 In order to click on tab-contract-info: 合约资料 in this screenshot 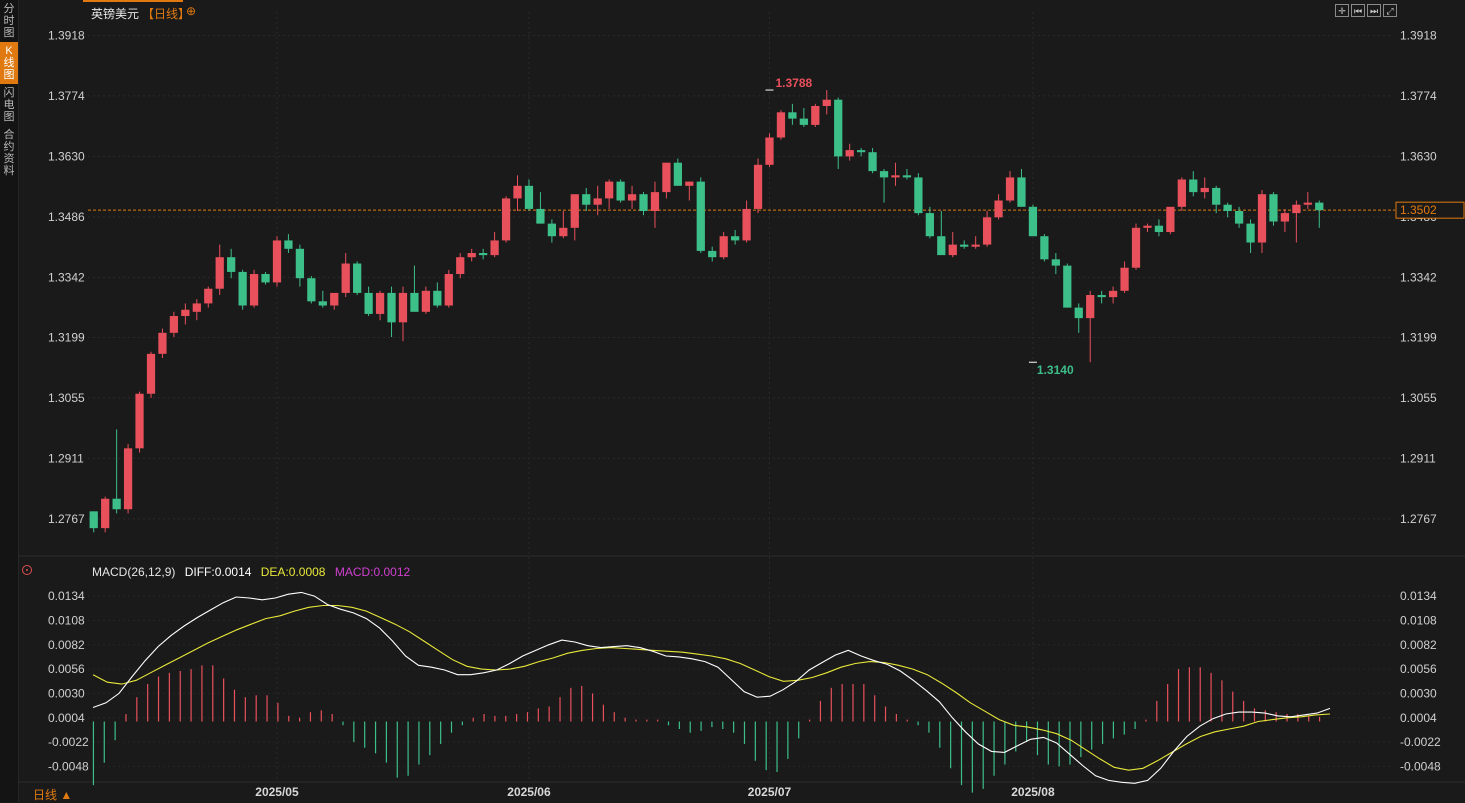, I will do `click(9, 153)`.